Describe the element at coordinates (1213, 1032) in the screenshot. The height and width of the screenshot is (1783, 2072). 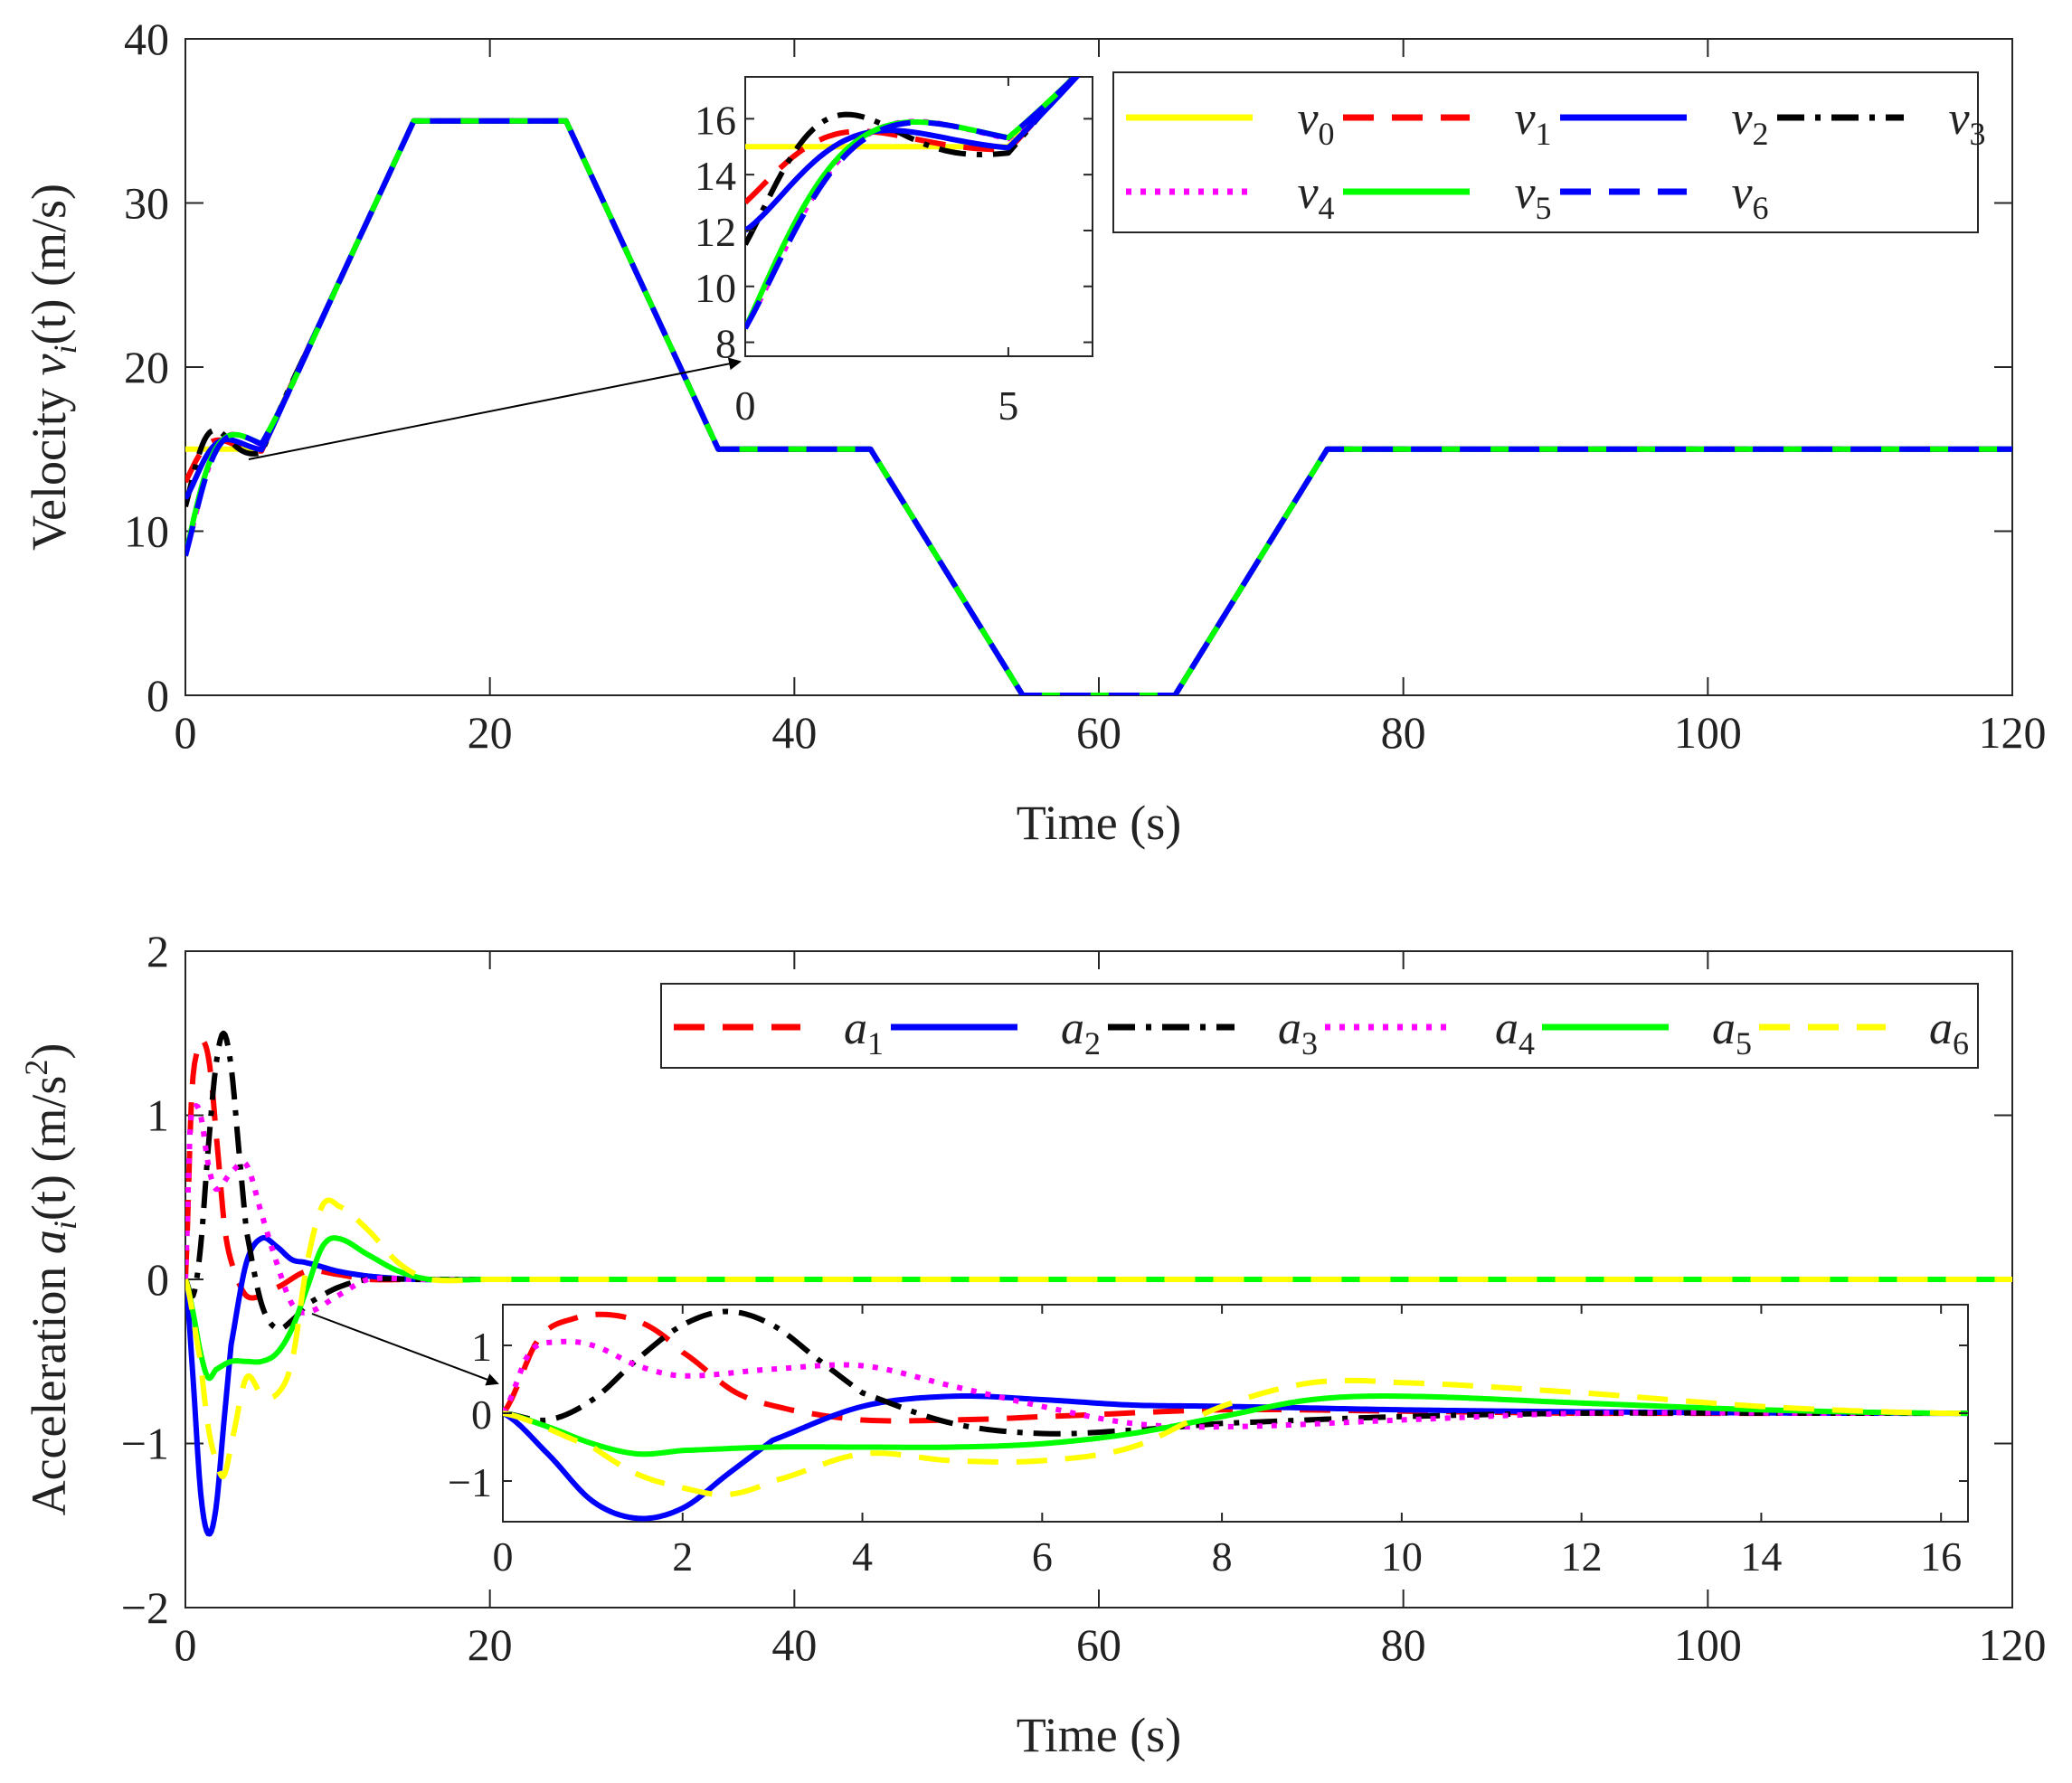
I see `acceleration-legend-entry-a3: a3` at that location.